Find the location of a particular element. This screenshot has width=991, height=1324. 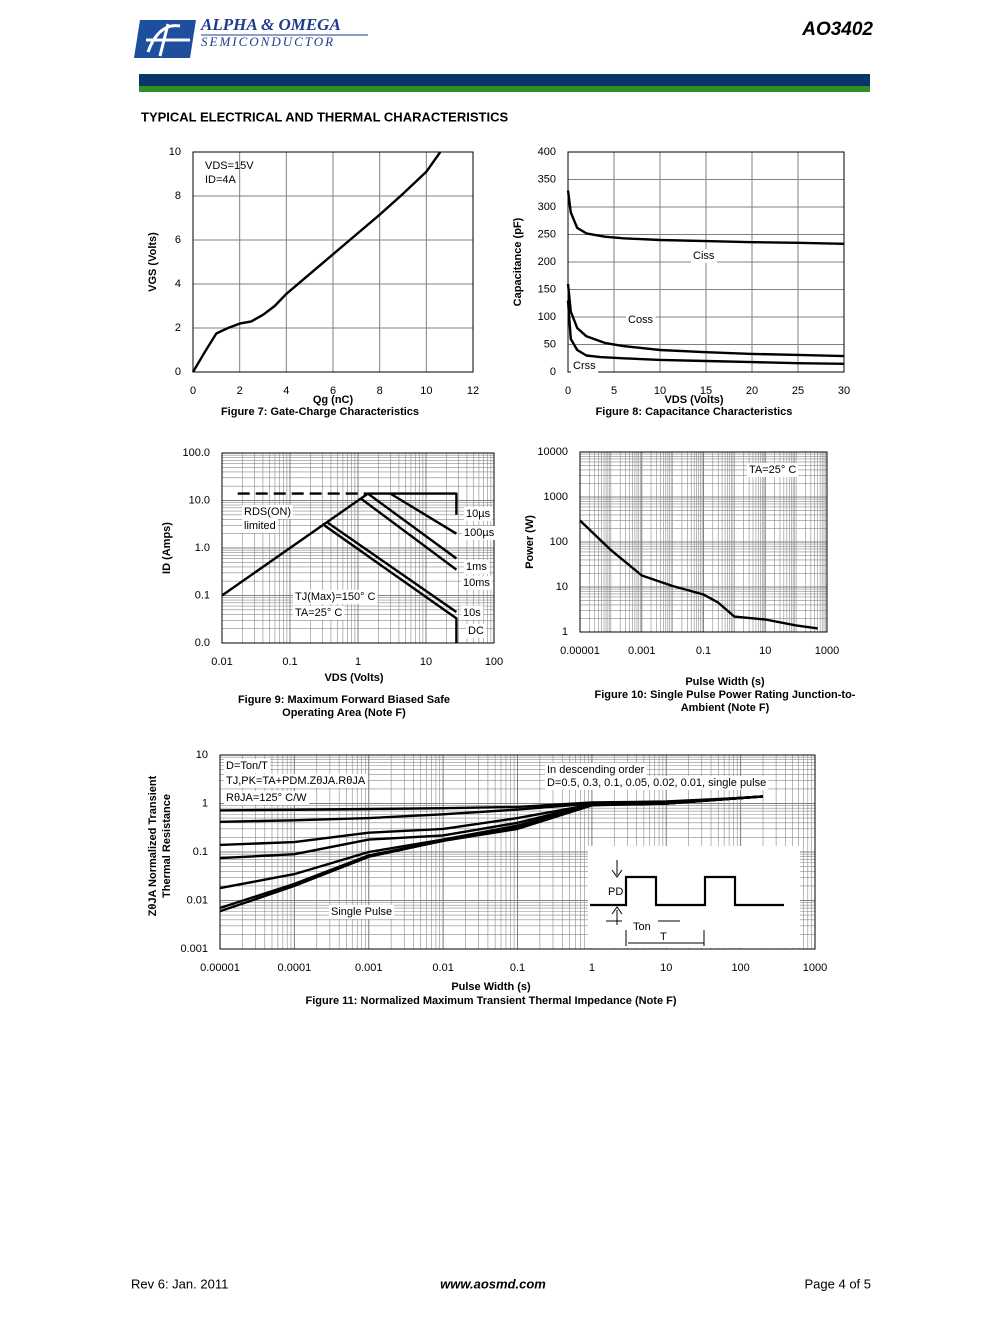

x-tick-label: 6 is located at coordinates (333, 391).